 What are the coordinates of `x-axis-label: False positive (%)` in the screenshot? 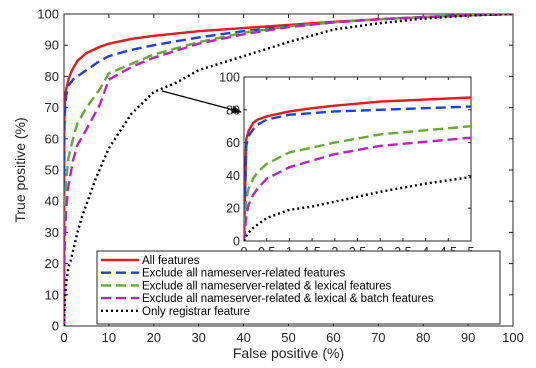 It's located at (288, 353).